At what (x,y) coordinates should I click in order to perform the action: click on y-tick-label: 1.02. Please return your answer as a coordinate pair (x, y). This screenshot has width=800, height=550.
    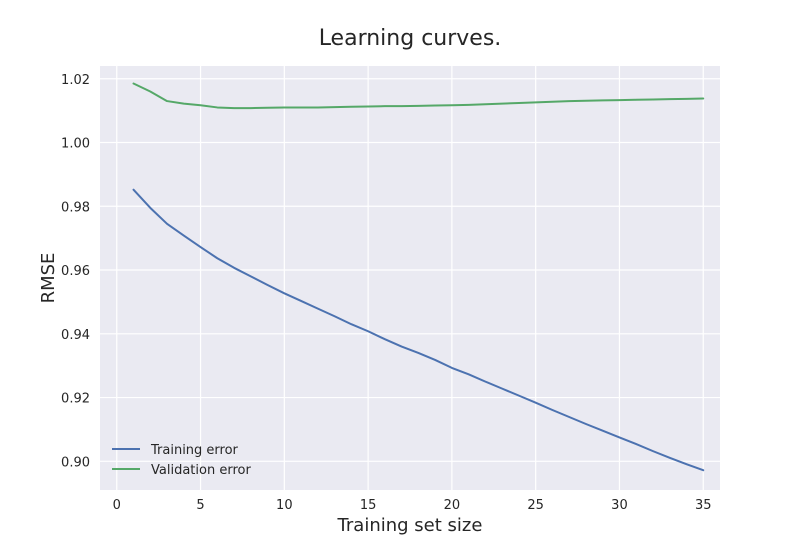
    Looking at the image, I should click on (75, 80).